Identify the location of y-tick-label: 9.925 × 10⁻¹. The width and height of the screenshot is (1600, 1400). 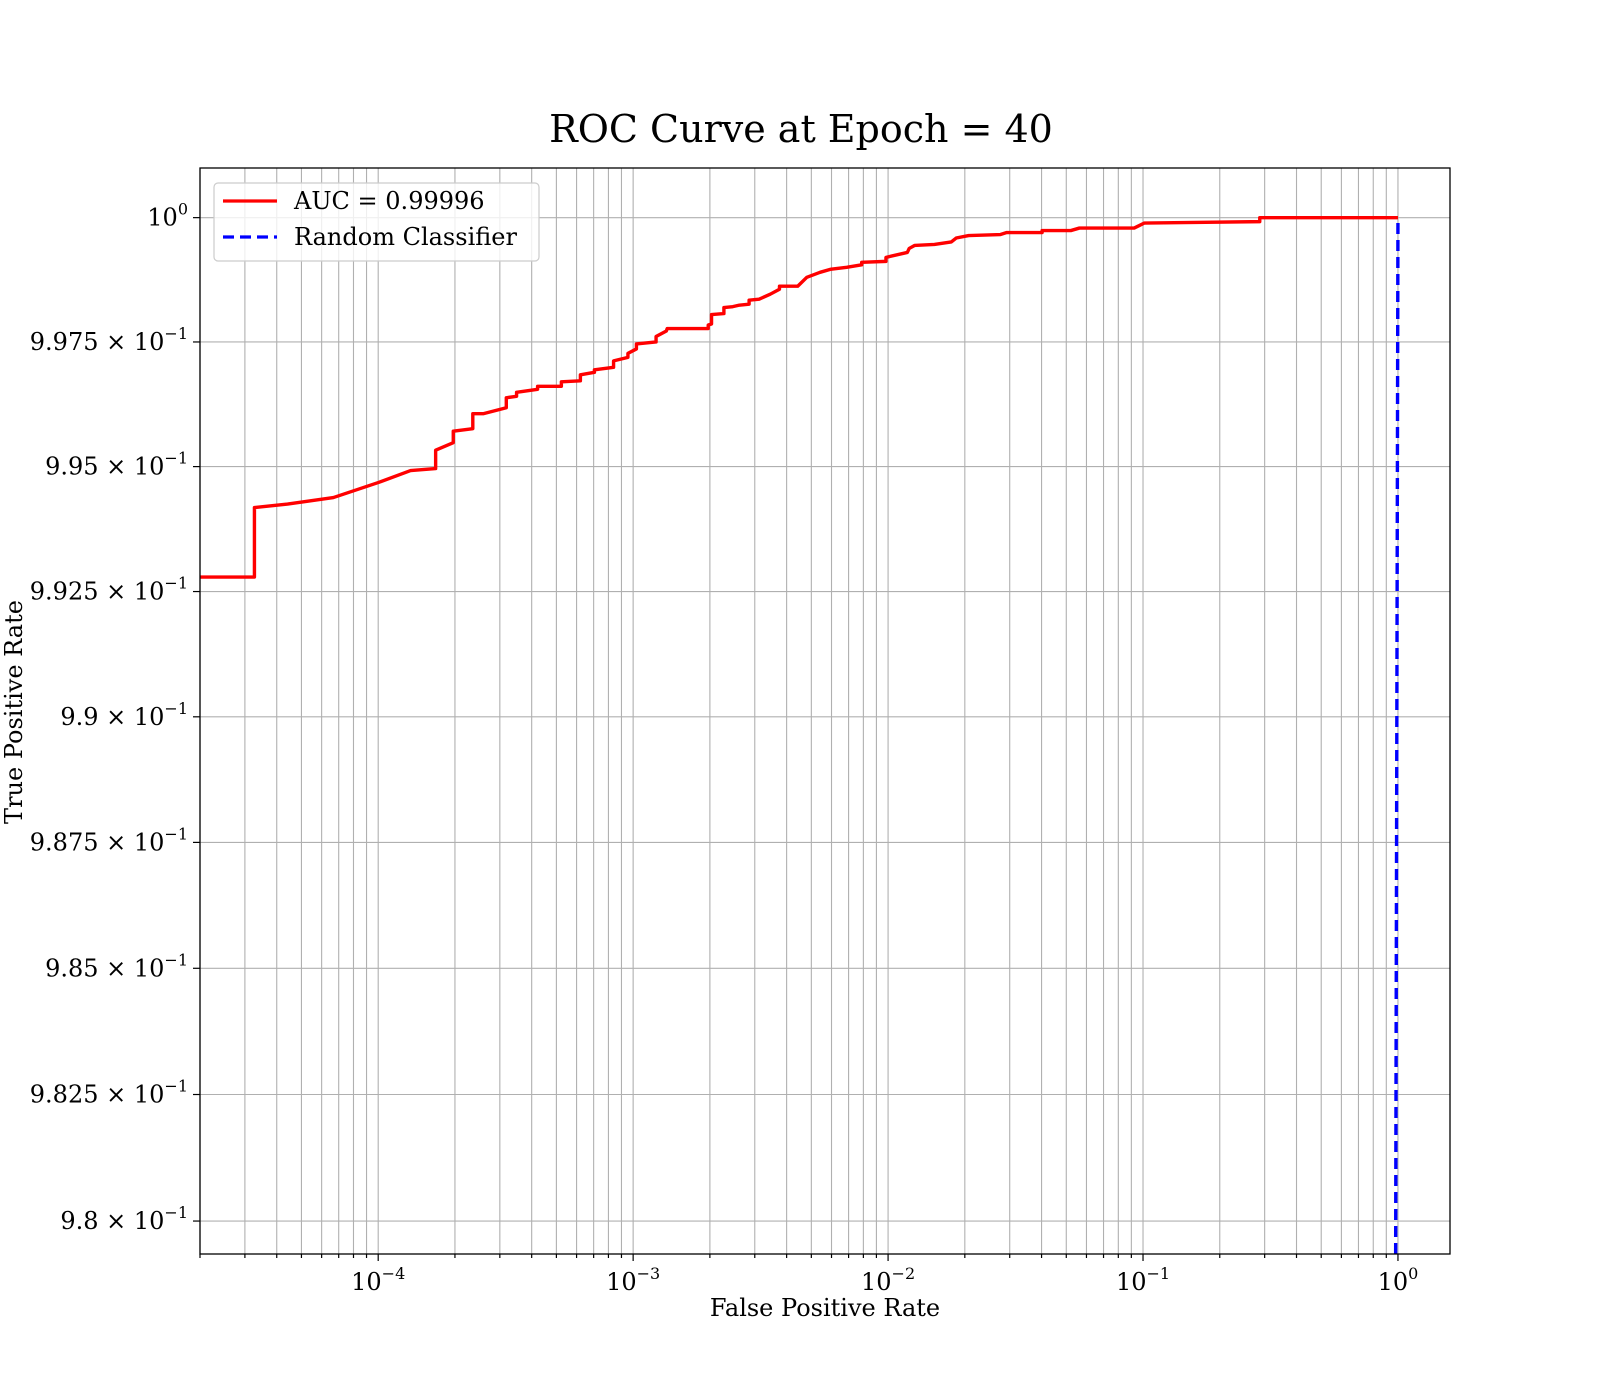
(109, 590).